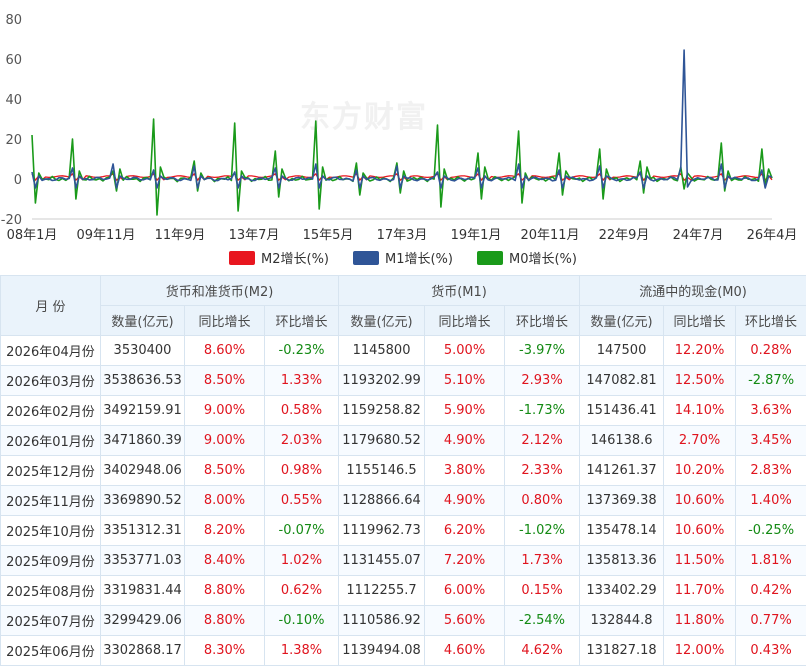 The width and height of the screenshot is (806, 666). What do you see at coordinates (700, 561) in the screenshot?
I see `m0-yoy-cell: 11.50%` at bounding box center [700, 561].